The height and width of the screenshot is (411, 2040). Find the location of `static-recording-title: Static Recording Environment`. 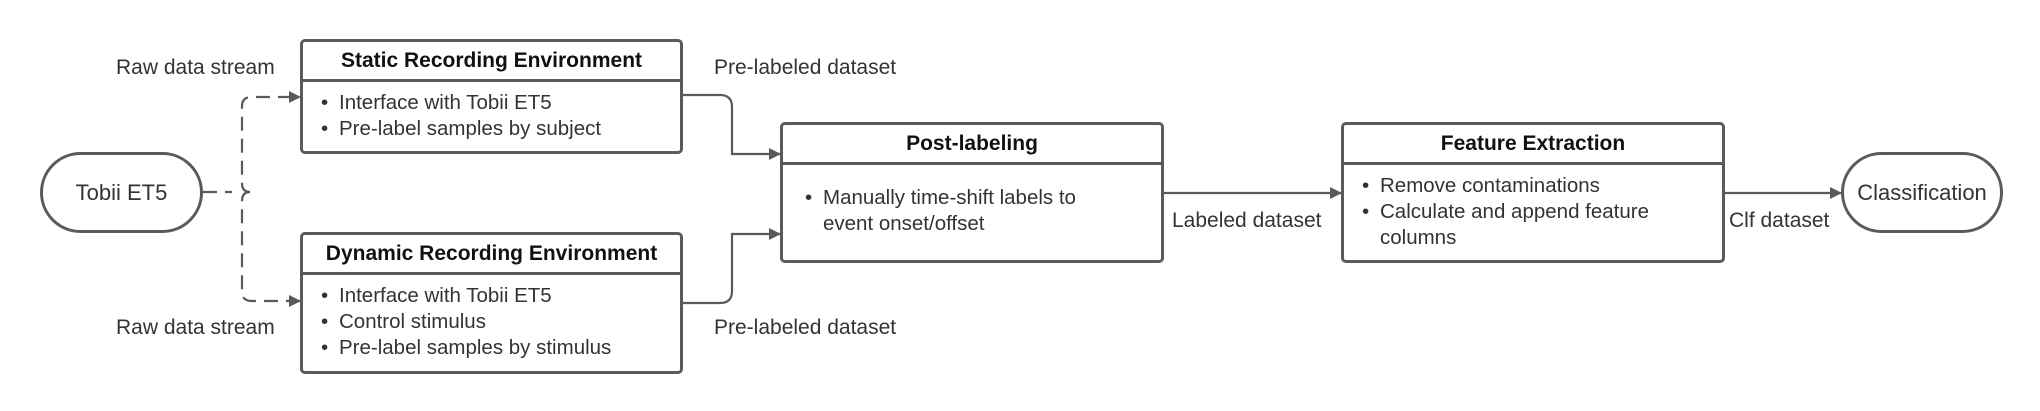

static-recording-title: Static Recording Environment is located at coordinates (491, 62).